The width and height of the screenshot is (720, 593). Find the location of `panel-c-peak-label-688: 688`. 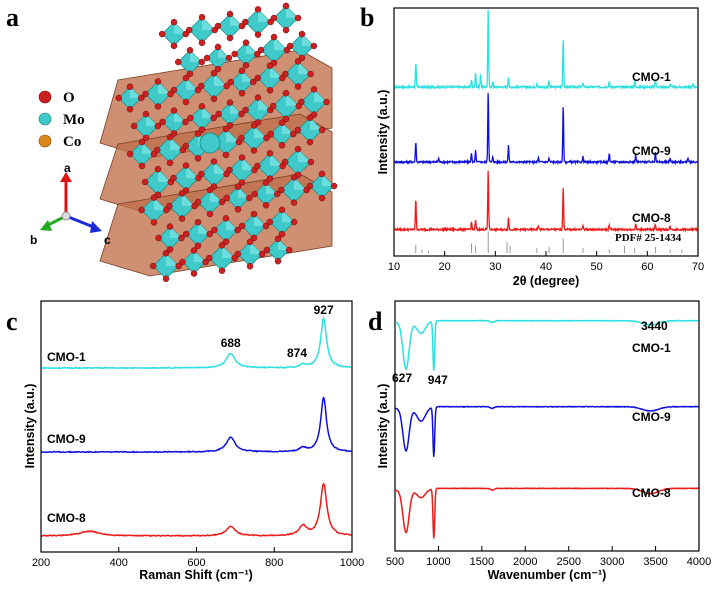

panel-c-peak-label-688: 688 is located at coordinates (231, 343).